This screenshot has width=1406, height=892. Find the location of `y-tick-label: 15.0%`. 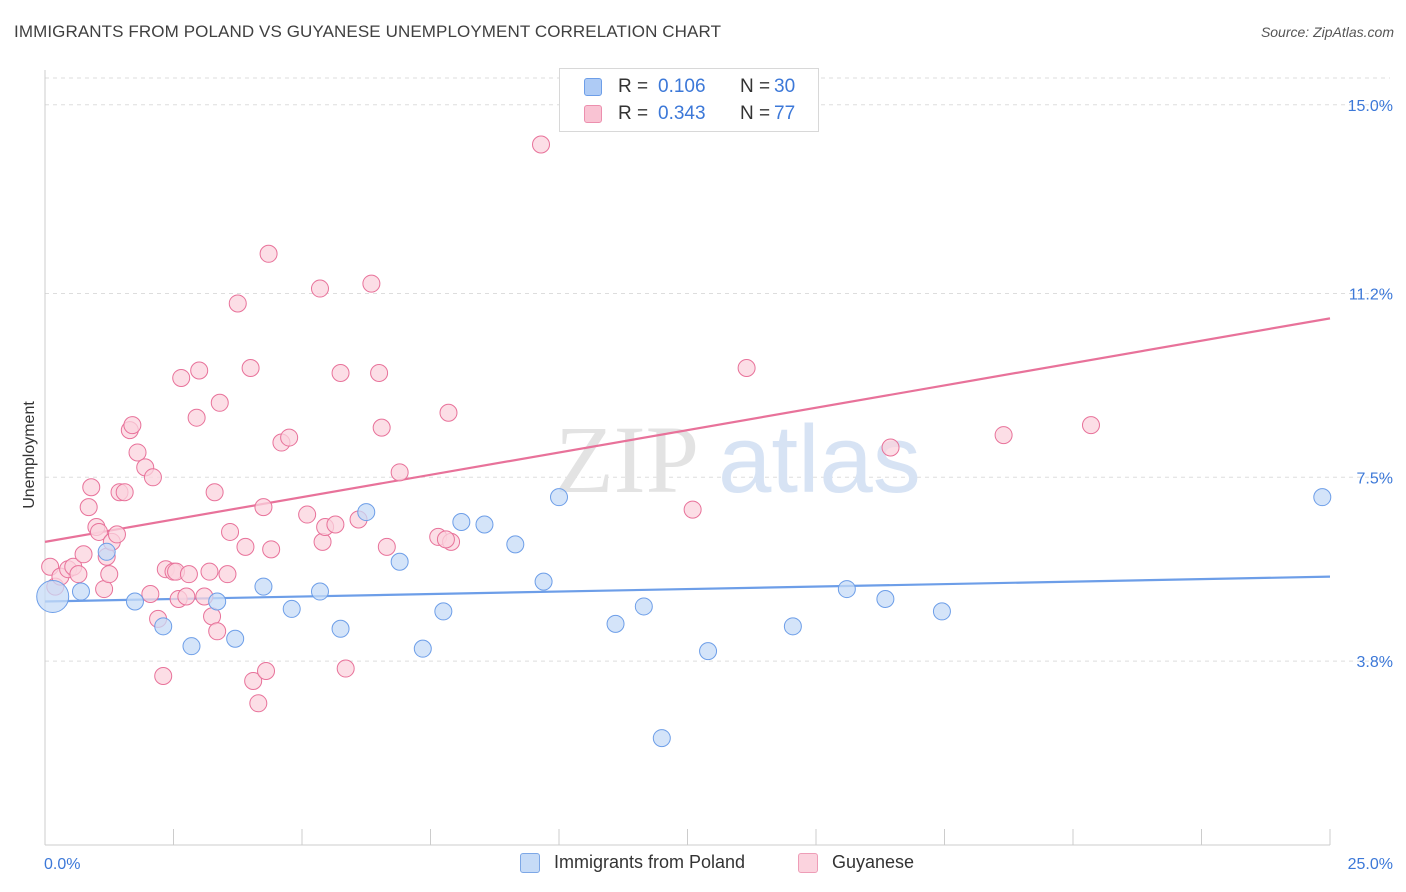

y-tick-label: 15.0% is located at coordinates (1370, 106).